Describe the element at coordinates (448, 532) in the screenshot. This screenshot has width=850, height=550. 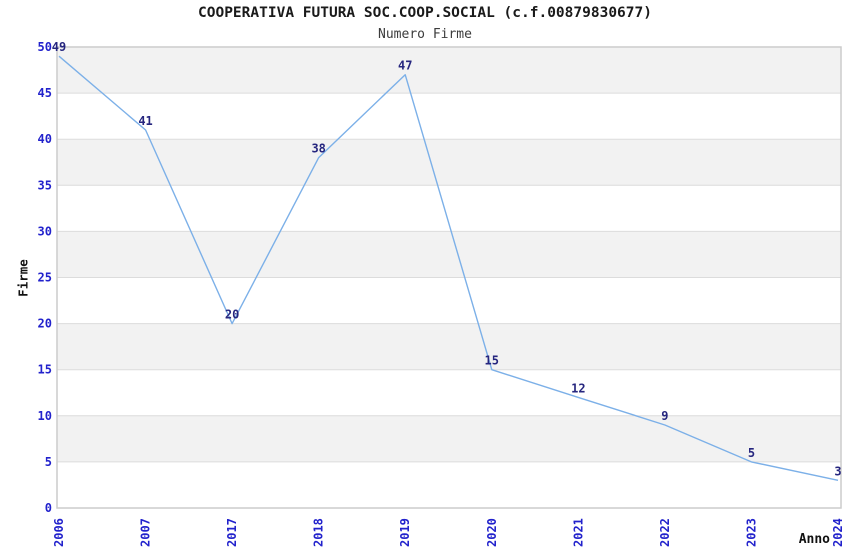
I see `x-tick-labels: 2006 2007 2017 2018 2019 2020 2021 2022 2023 2024` at that location.